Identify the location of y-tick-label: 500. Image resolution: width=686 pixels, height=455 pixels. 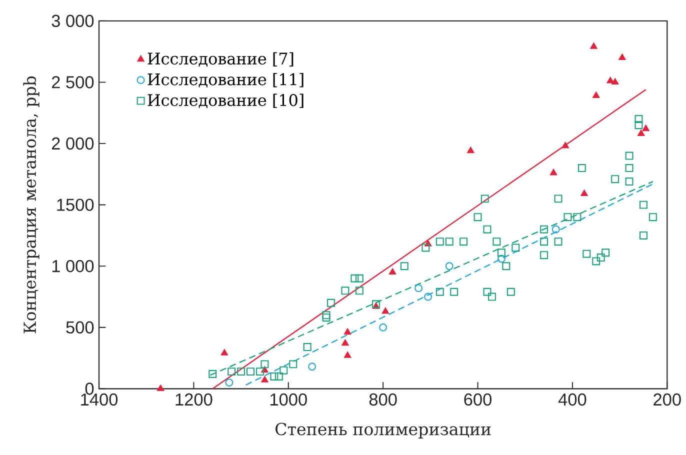
(80, 328).